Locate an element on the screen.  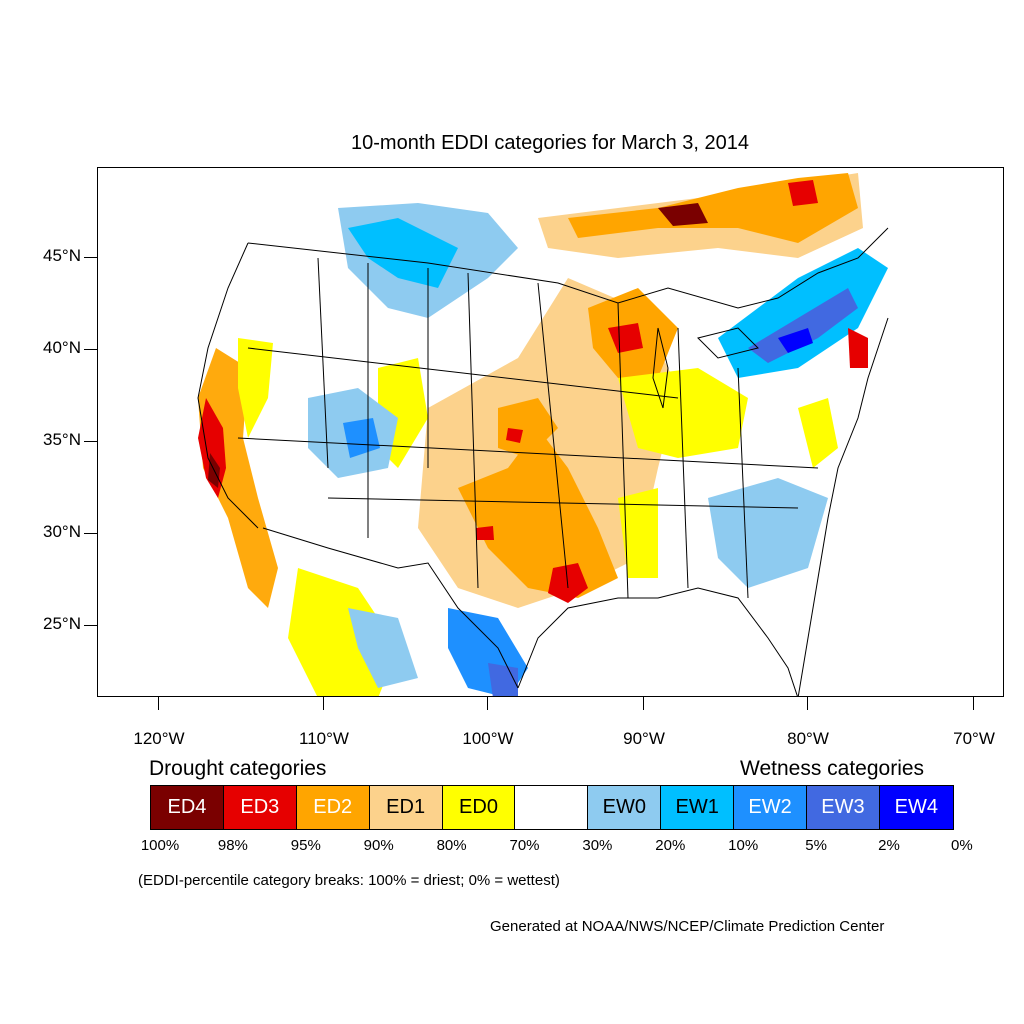
pacific-coast is located at coordinates (228, 385).